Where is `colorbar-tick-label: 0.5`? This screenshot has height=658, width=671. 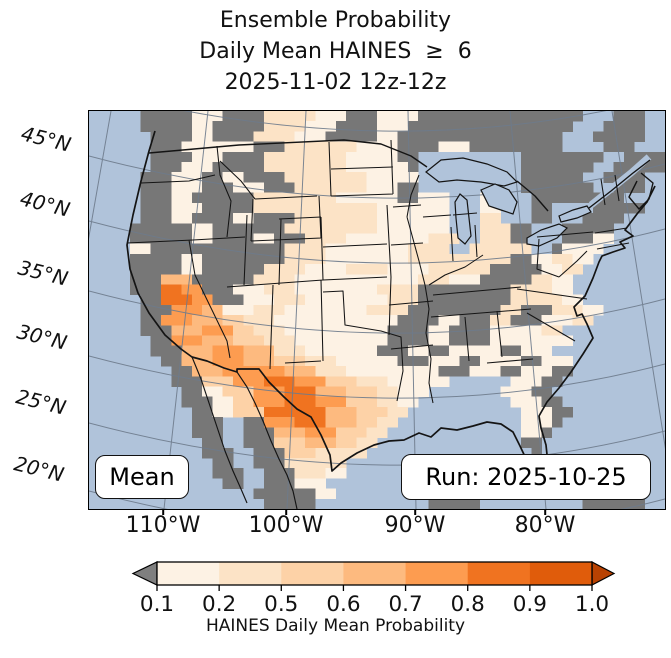 colorbar-tick-label: 0.5 is located at coordinates (281, 604).